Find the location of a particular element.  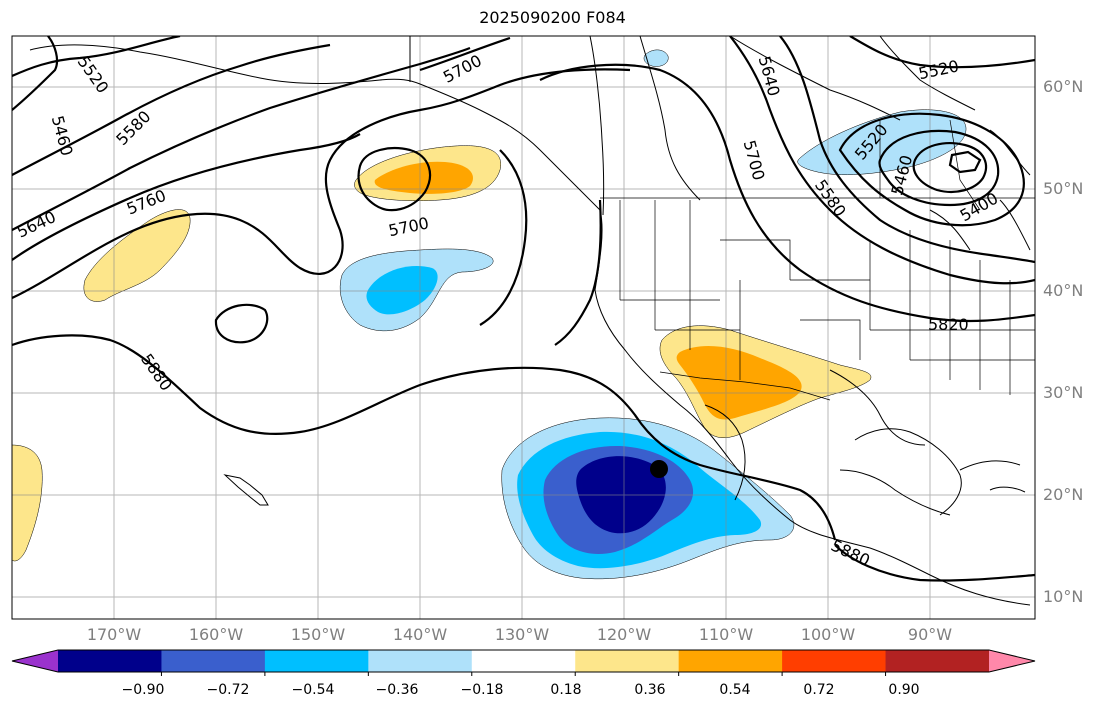

positive-anomaly-core-gulf is located at coordinates (423, 177).